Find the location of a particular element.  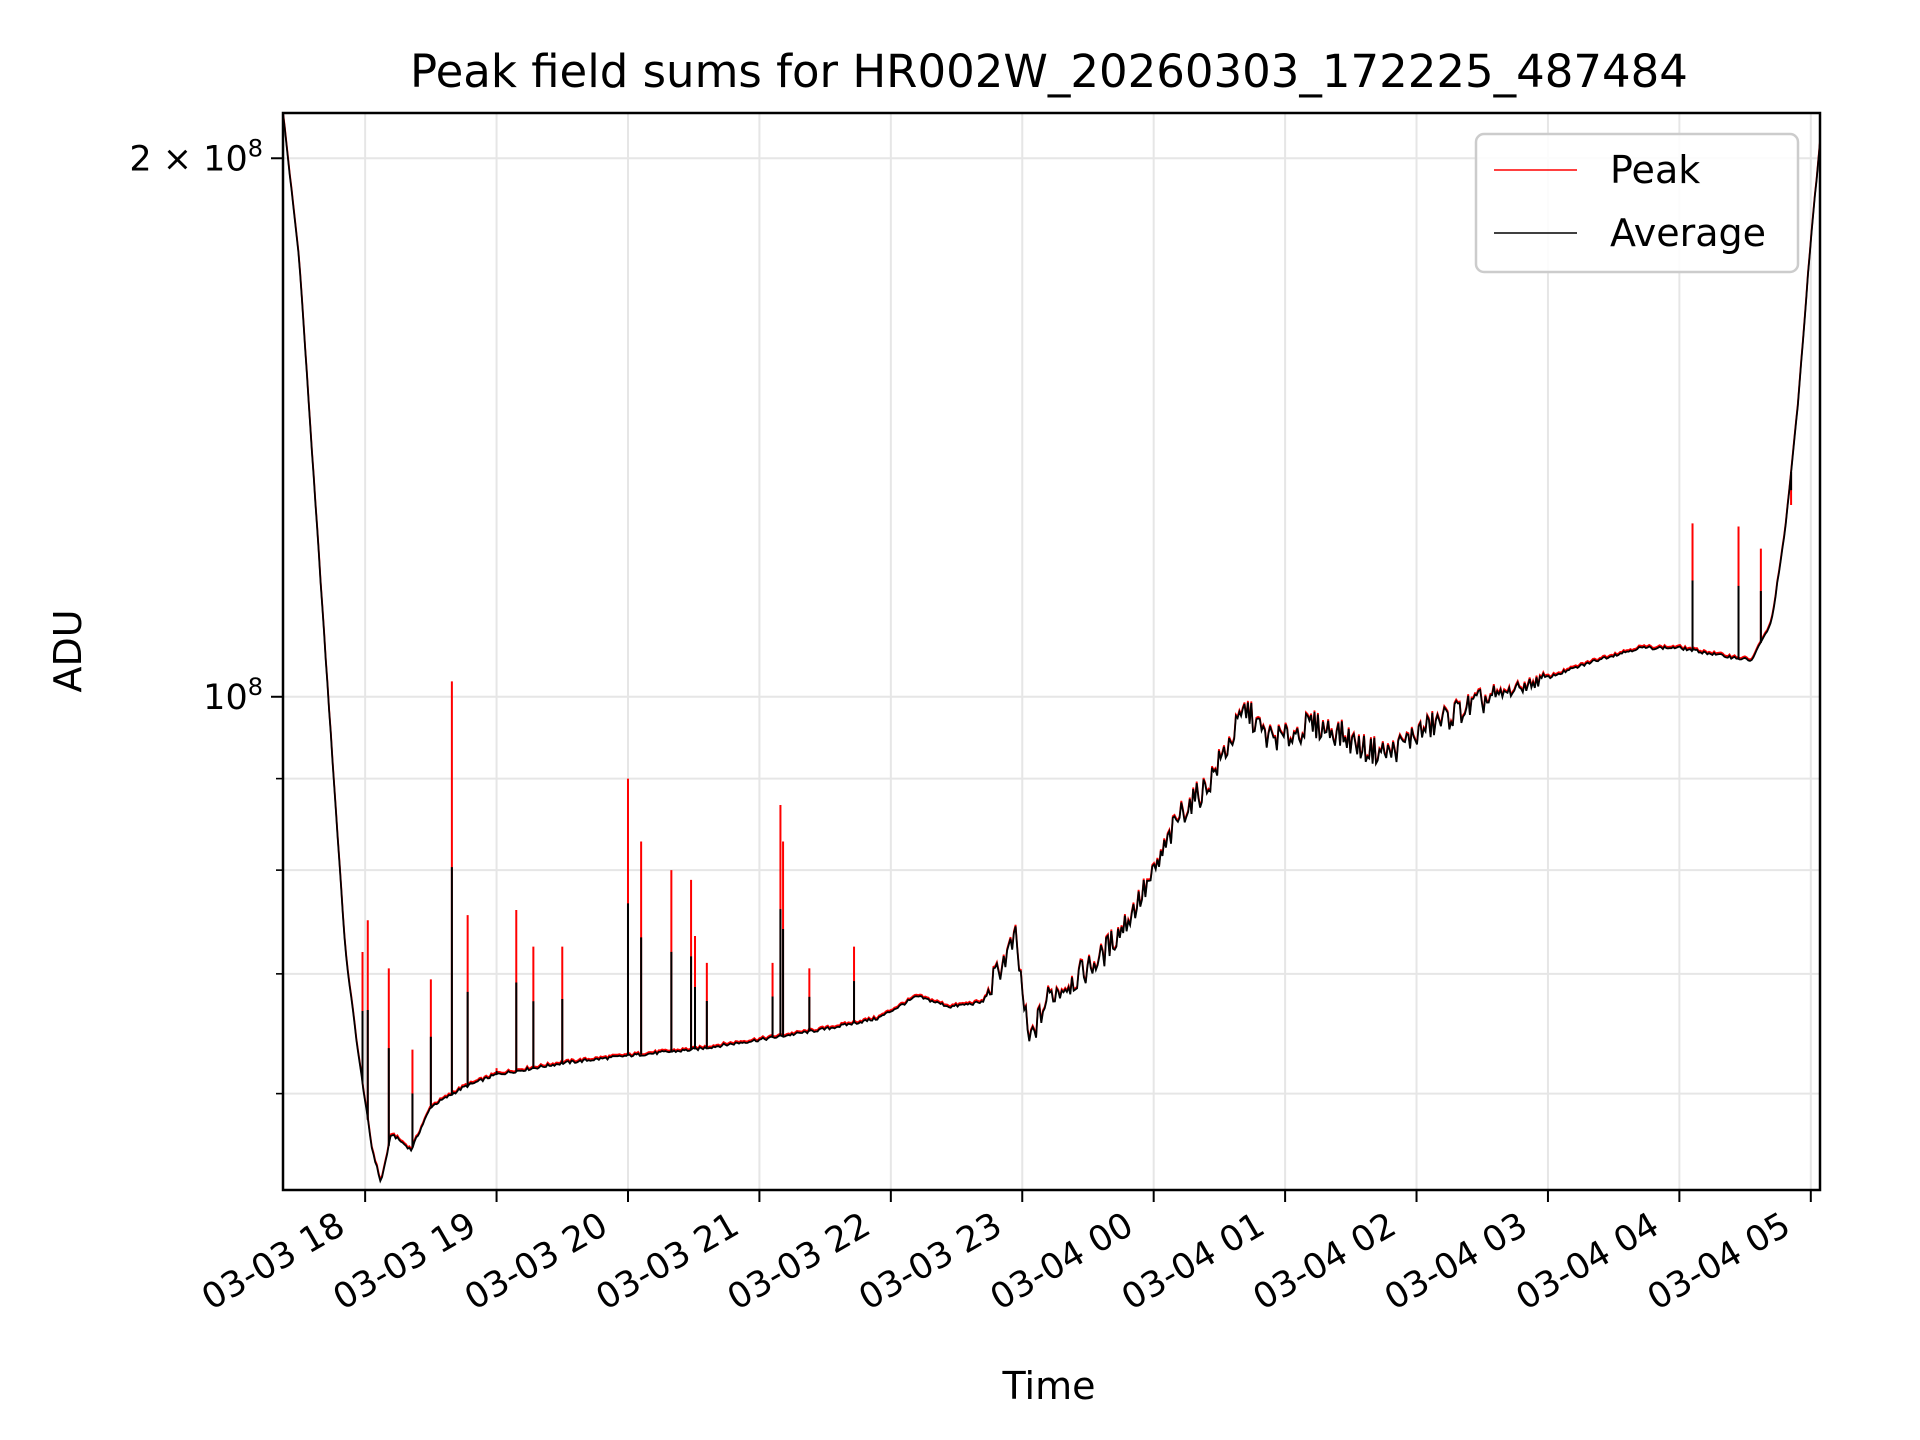

x-axis-label: Time is located at coordinates (1049, 1386).